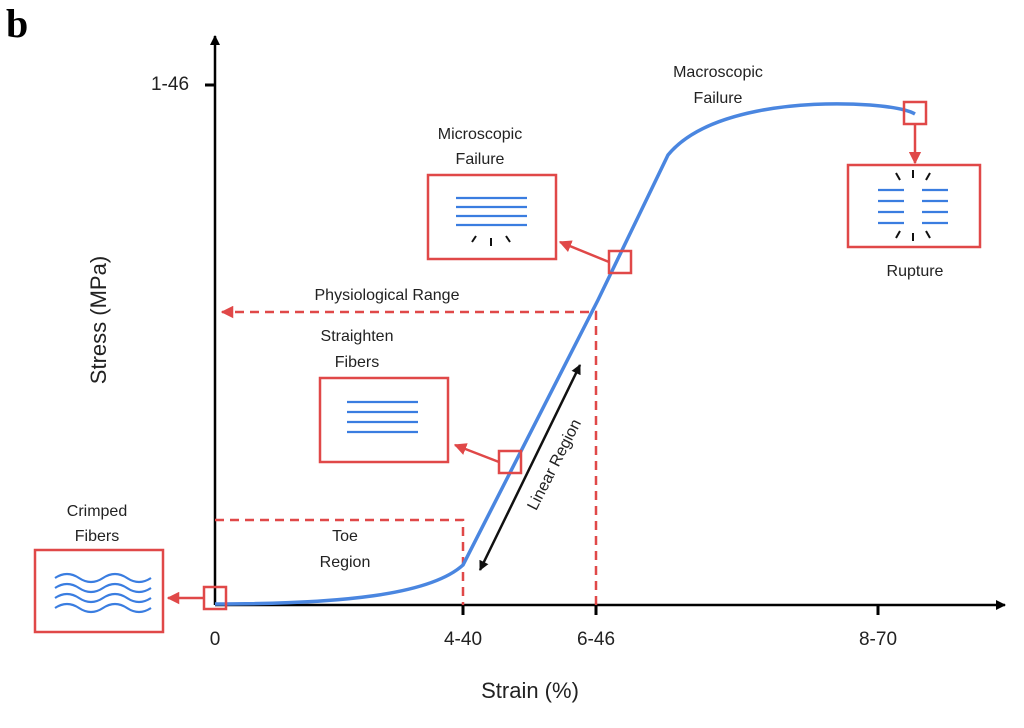 This screenshot has height=728, width=1024. What do you see at coordinates (98, 320) in the screenshot?
I see `y-axis-label: Stress (MPa)` at bounding box center [98, 320].